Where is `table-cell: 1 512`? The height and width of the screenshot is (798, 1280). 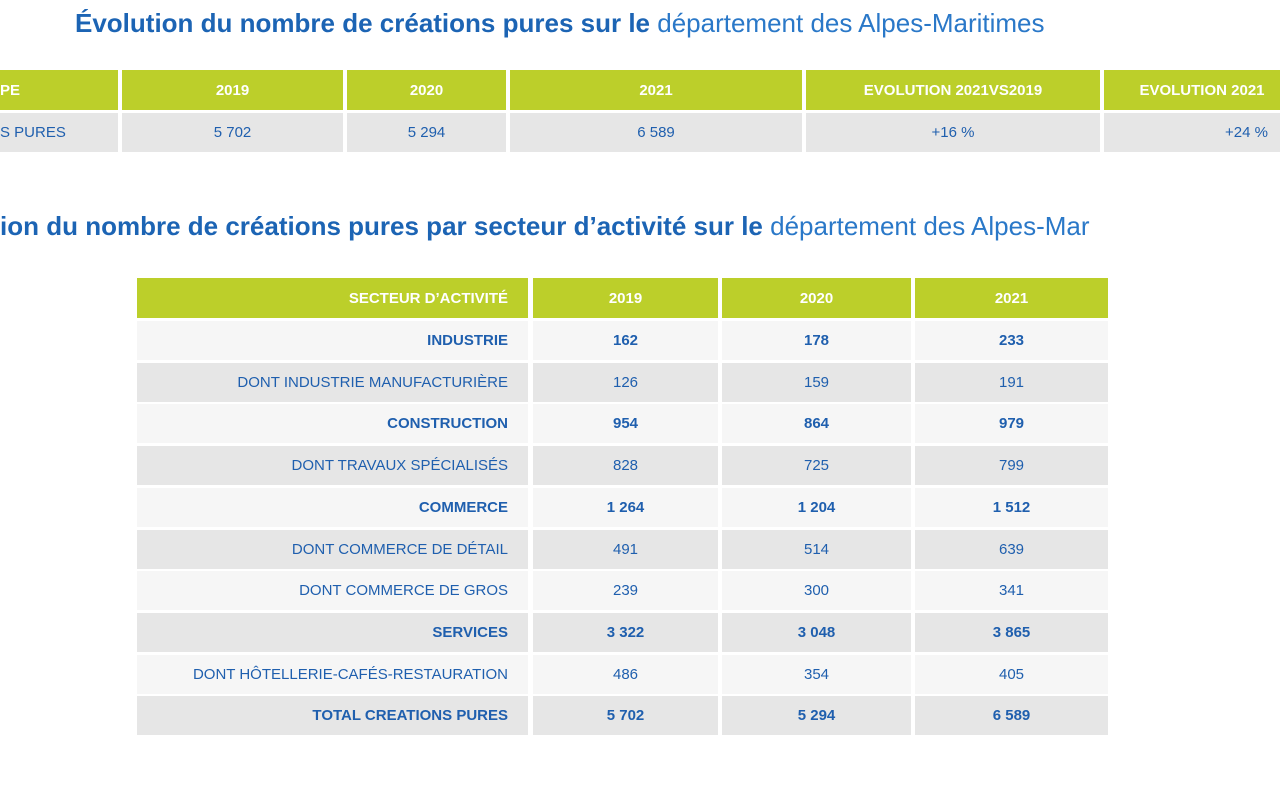
table-cell: 1 512 is located at coordinates (1011, 507).